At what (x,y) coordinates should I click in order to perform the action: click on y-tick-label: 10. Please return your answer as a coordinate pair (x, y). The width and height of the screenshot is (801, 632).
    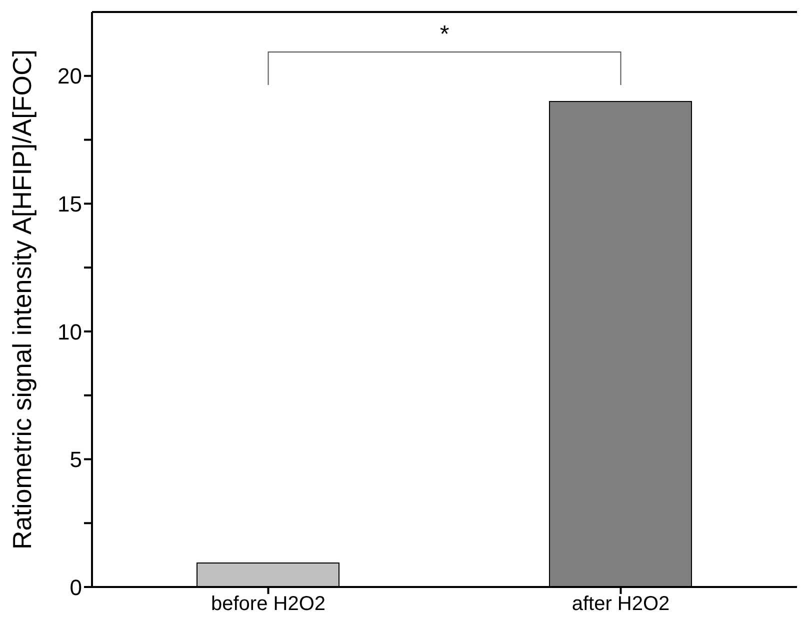
    Looking at the image, I should click on (70, 331).